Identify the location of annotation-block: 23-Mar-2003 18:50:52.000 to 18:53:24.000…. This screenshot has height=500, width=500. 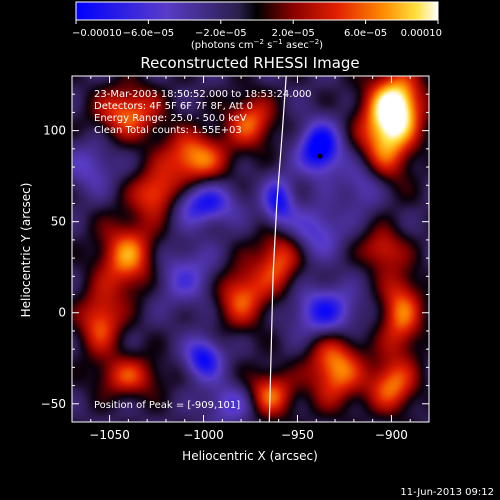
(203, 112).